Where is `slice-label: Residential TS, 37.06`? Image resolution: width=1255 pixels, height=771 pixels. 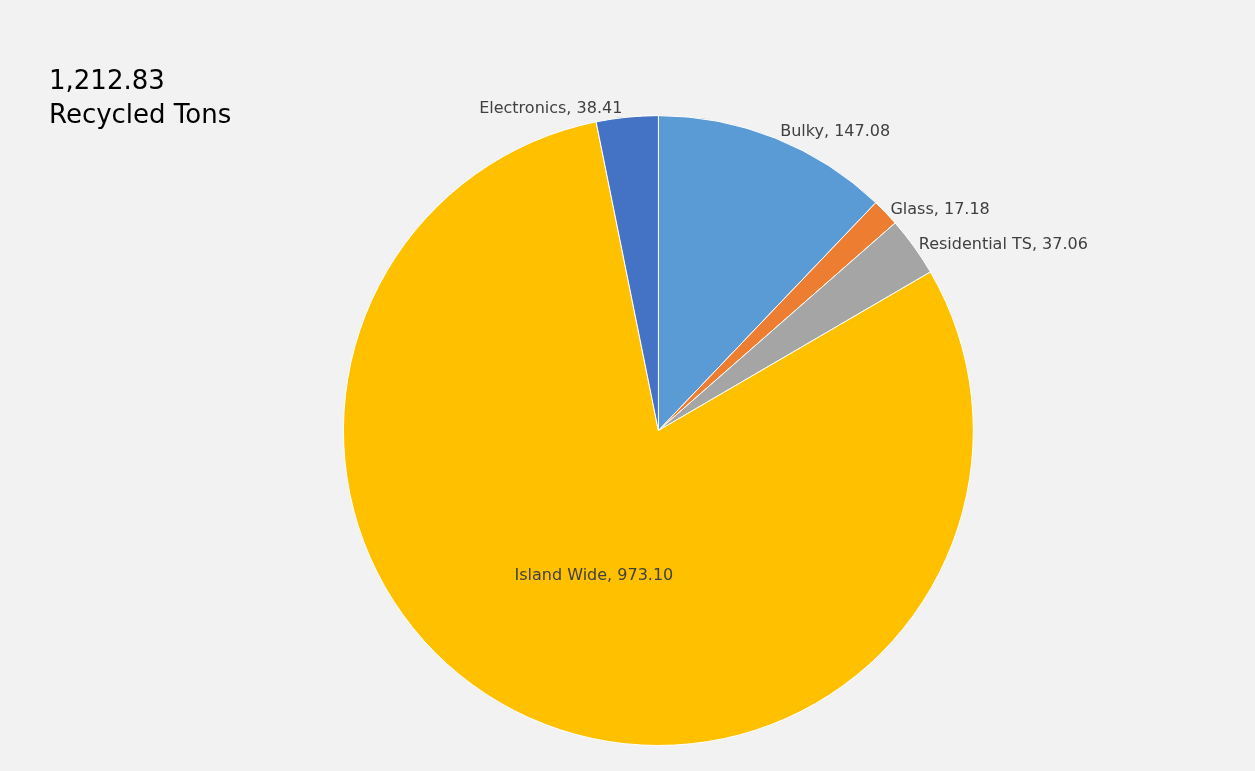 slice-label: Residential TS, 37.06 is located at coordinates (1003, 243).